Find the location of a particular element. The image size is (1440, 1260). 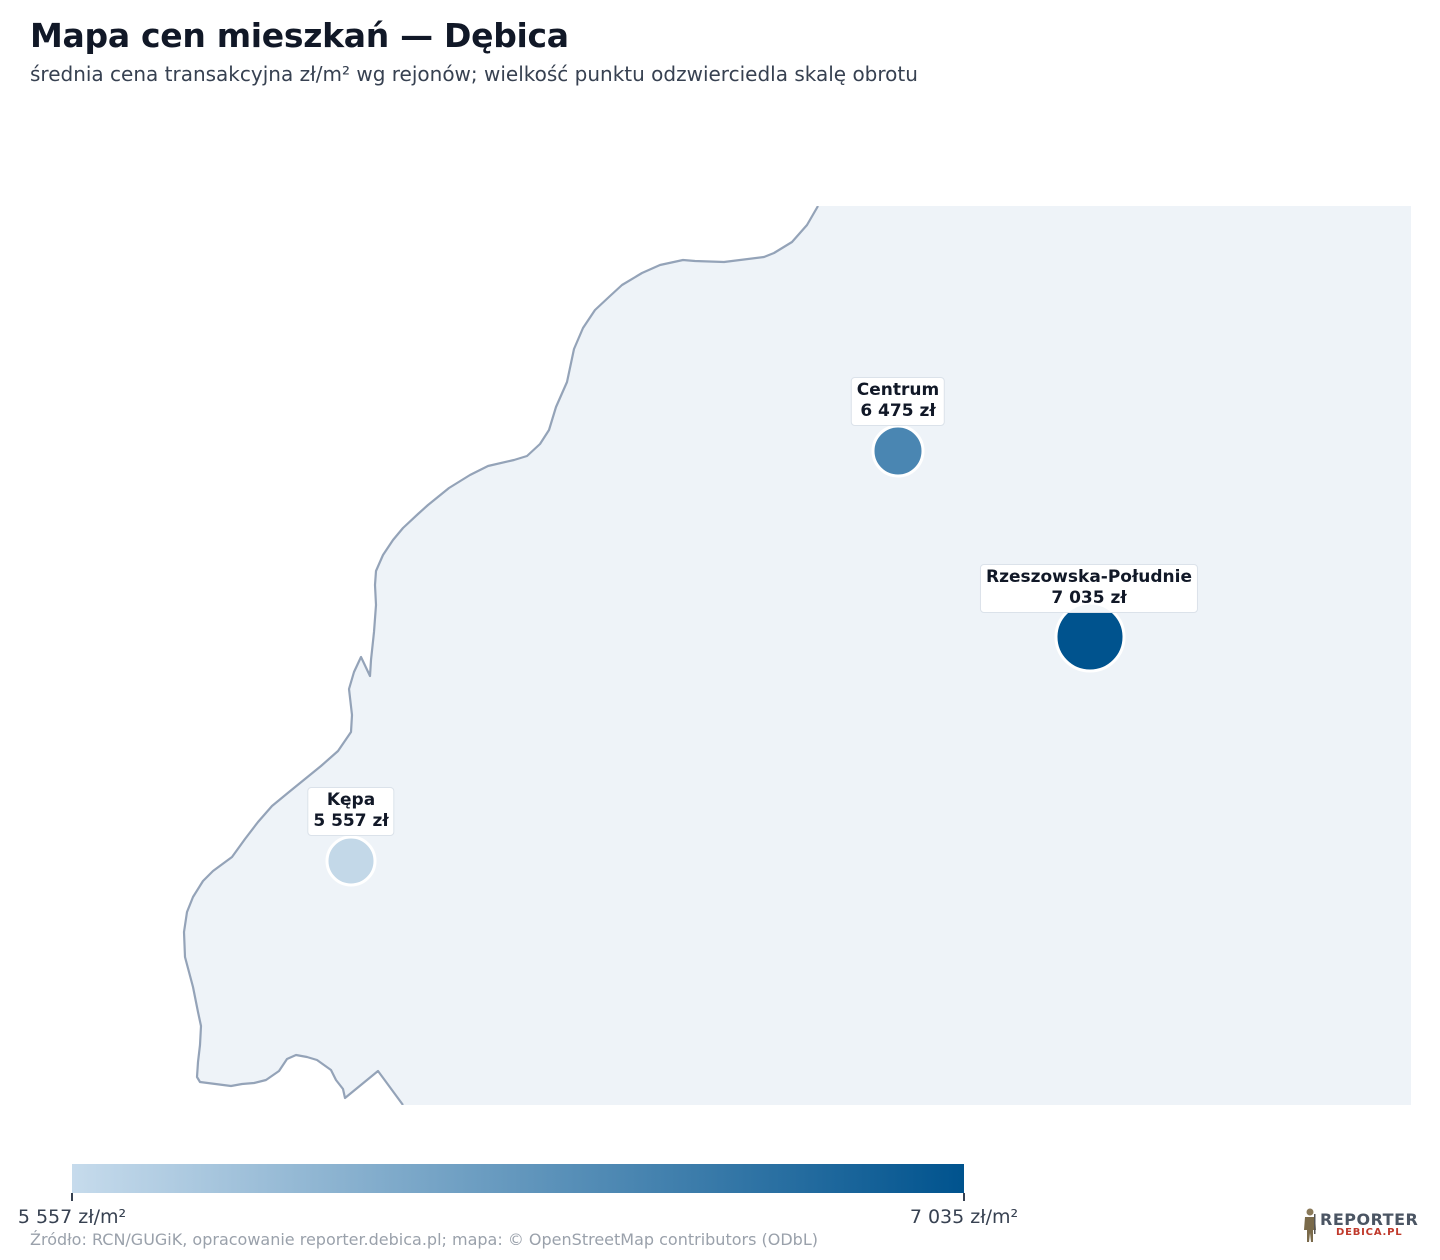

legend-min-label: 5 557 zł/m² is located at coordinates (72, 1217).